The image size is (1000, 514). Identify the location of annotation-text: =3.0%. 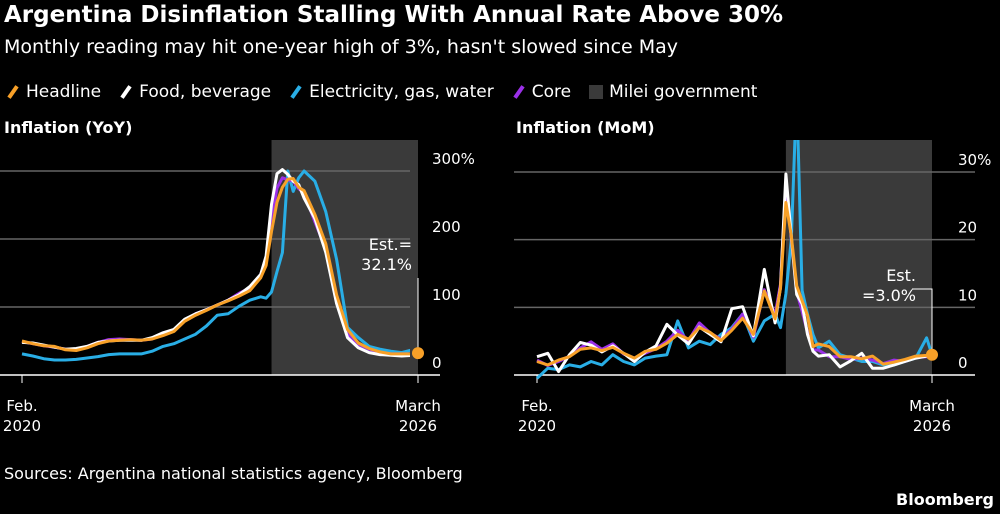
(889, 295).